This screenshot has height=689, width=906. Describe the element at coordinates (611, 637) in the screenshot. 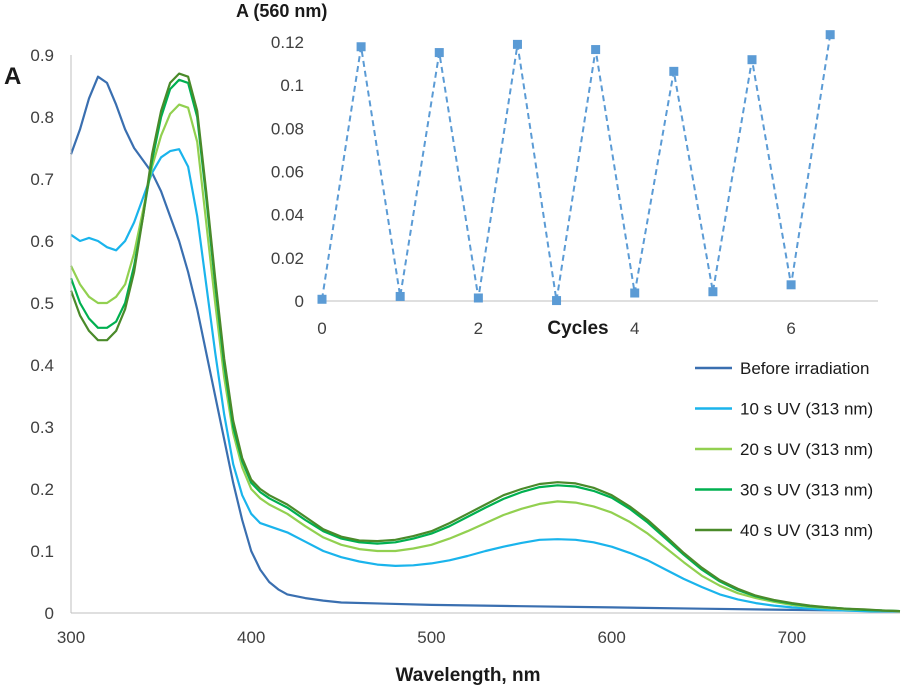

I see `x-tick-label: 600` at that location.